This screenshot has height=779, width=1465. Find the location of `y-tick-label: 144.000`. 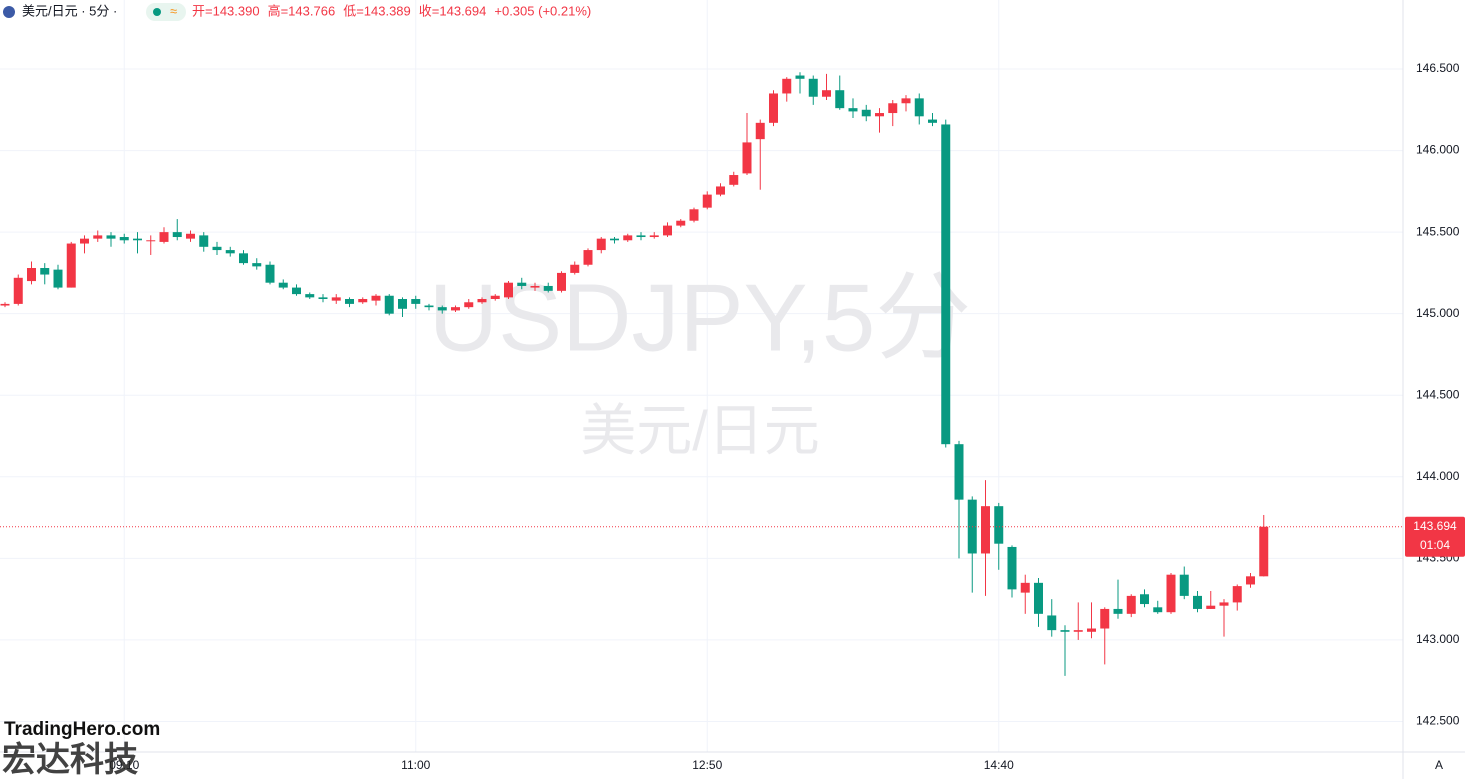

y-tick-label: 144.000 is located at coordinates (1438, 476).